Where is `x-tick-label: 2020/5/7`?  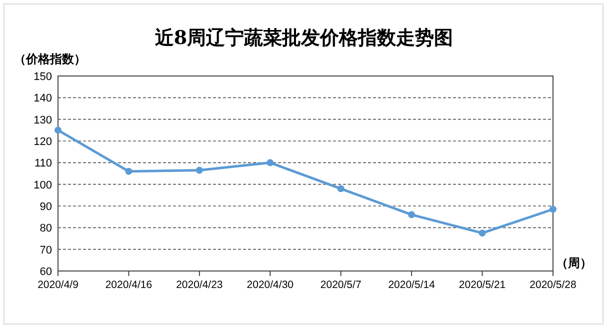
x-tick-label: 2020/5/7 is located at coordinates (341, 285).